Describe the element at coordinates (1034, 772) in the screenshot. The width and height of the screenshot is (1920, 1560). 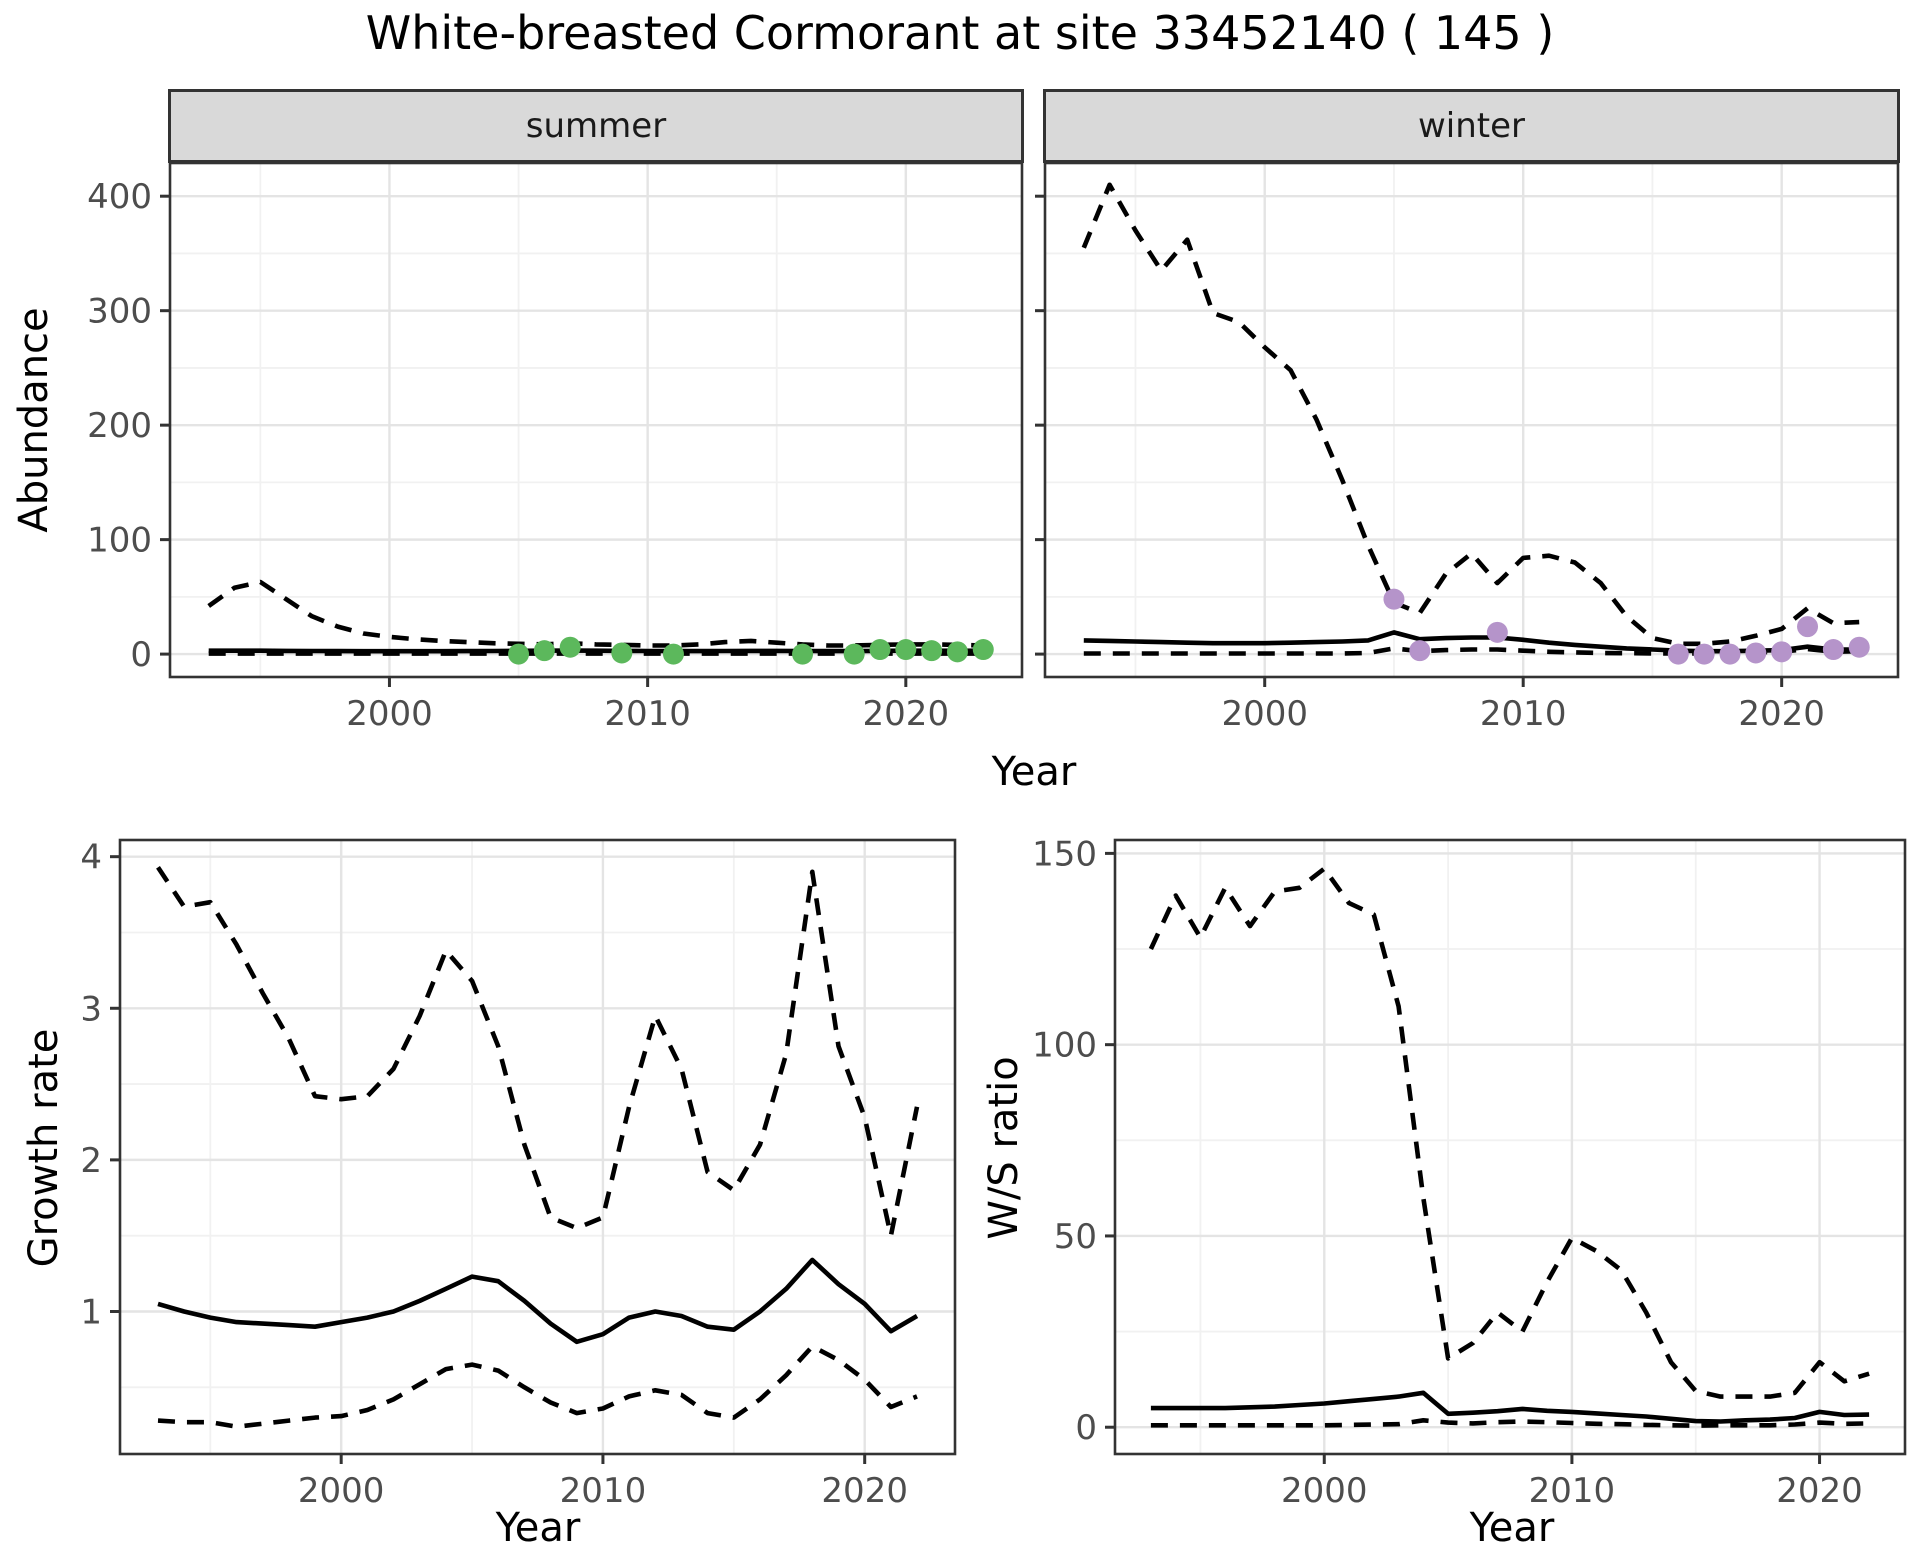
I see `x-axis-label-year-top: Year` at that location.